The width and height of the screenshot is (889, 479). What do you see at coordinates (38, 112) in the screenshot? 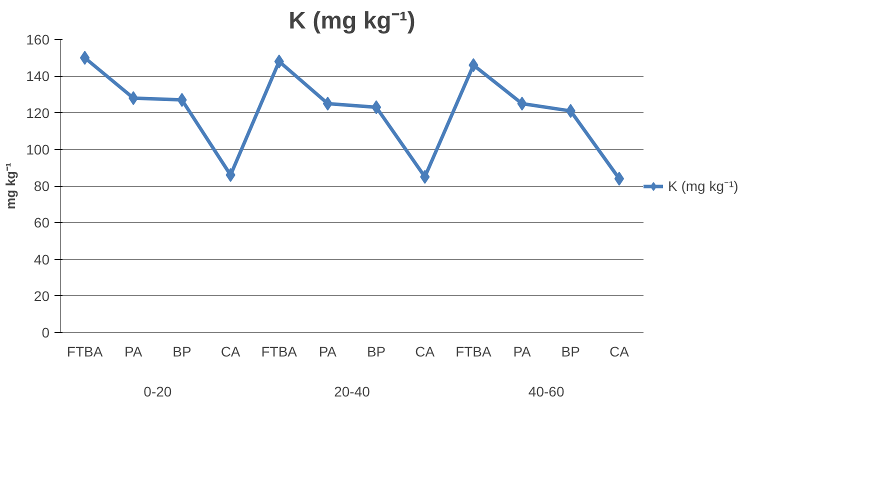
I see `y-tick-label: 120` at bounding box center [38, 112].